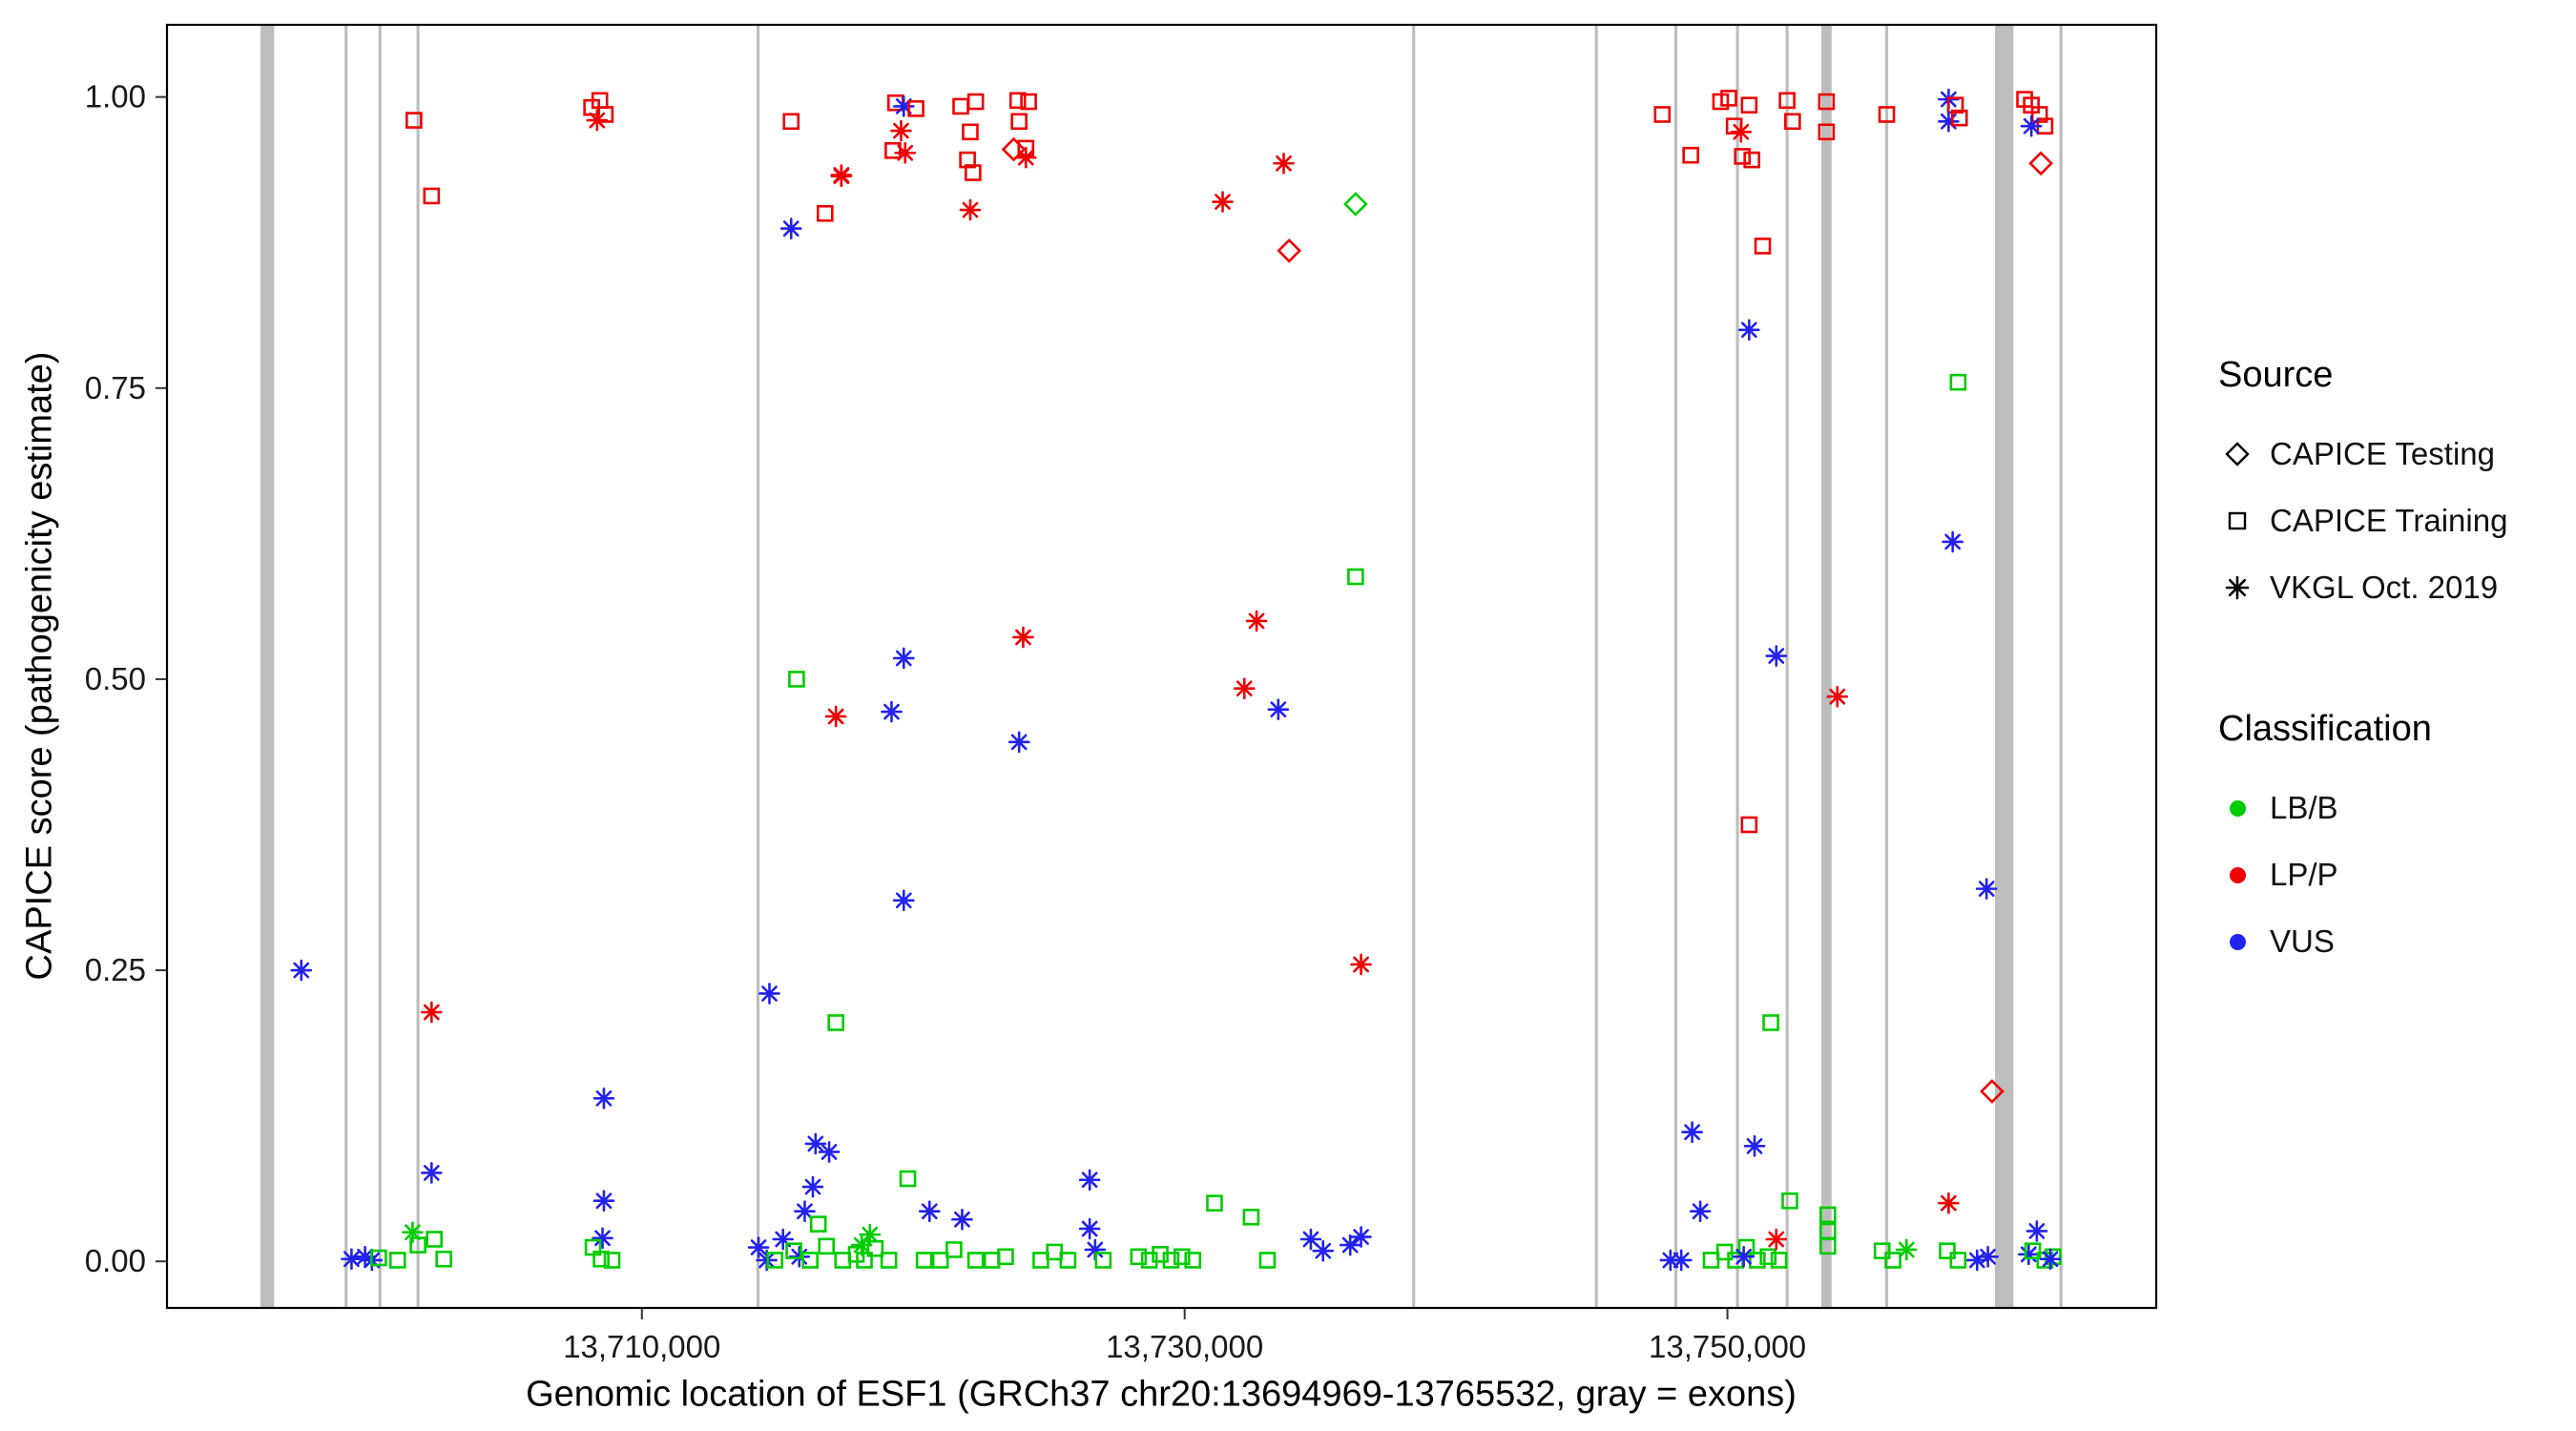 Image resolution: width=2576 pixels, height=1431 pixels. I want to click on green-dot-icon, so click(2237, 808).